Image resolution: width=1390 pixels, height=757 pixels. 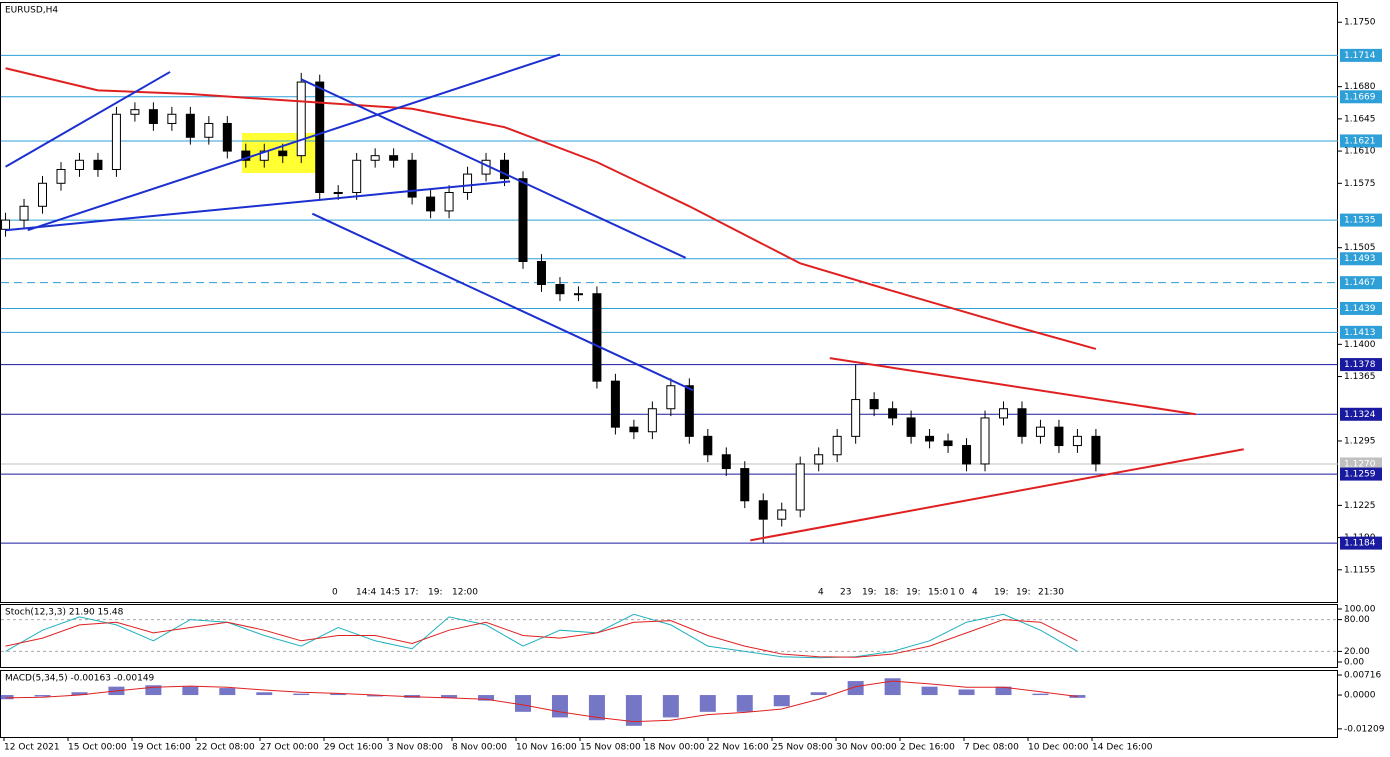 I want to click on x-tick-label: 15 Nov 08:00, so click(x=610, y=748).